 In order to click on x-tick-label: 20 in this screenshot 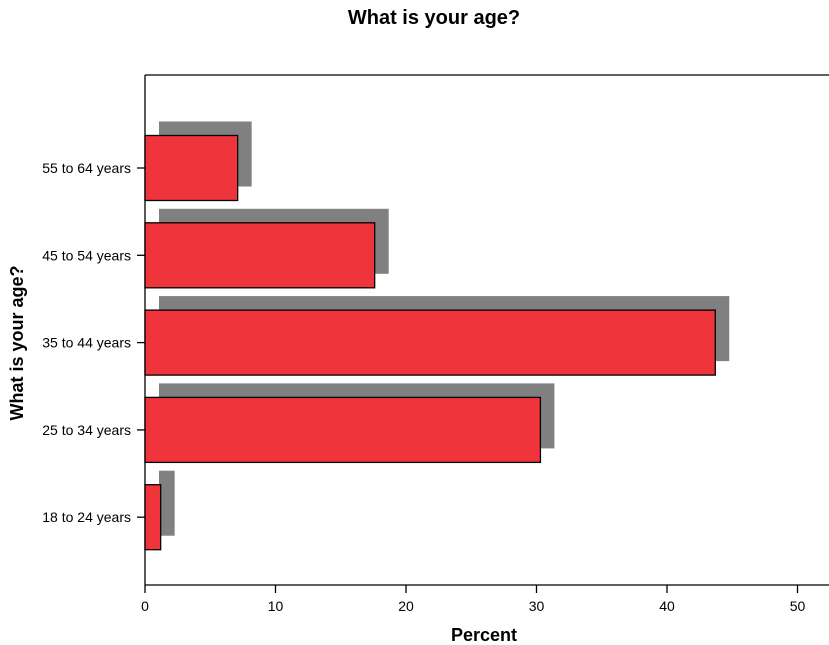, I will do `click(406, 606)`.